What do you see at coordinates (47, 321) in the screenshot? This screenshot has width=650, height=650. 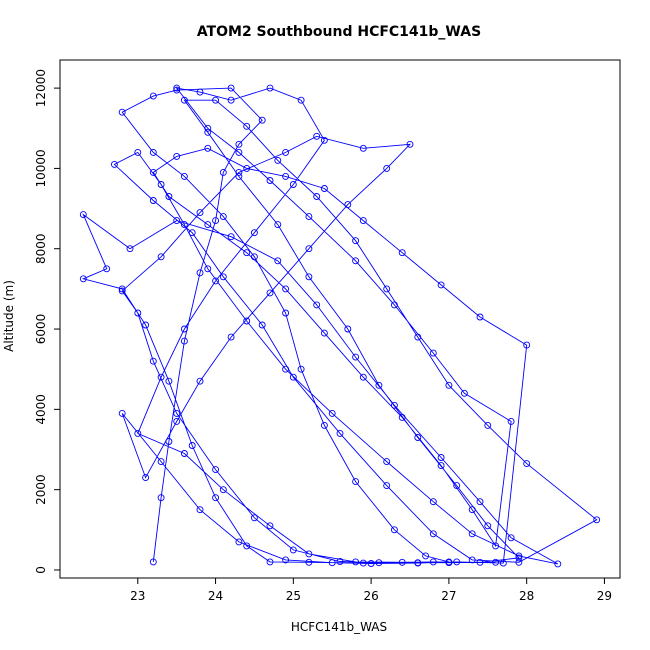 I see `y-axis: 0 2000 4000 6000 8000 10000 12000` at bounding box center [47, 321].